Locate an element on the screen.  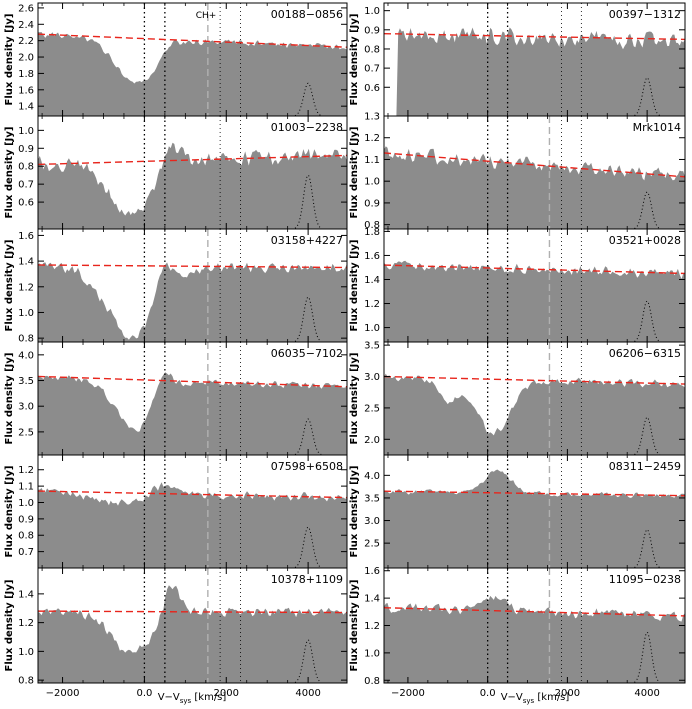
y-tick-label: 4.0 is located at coordinates (26, 355).